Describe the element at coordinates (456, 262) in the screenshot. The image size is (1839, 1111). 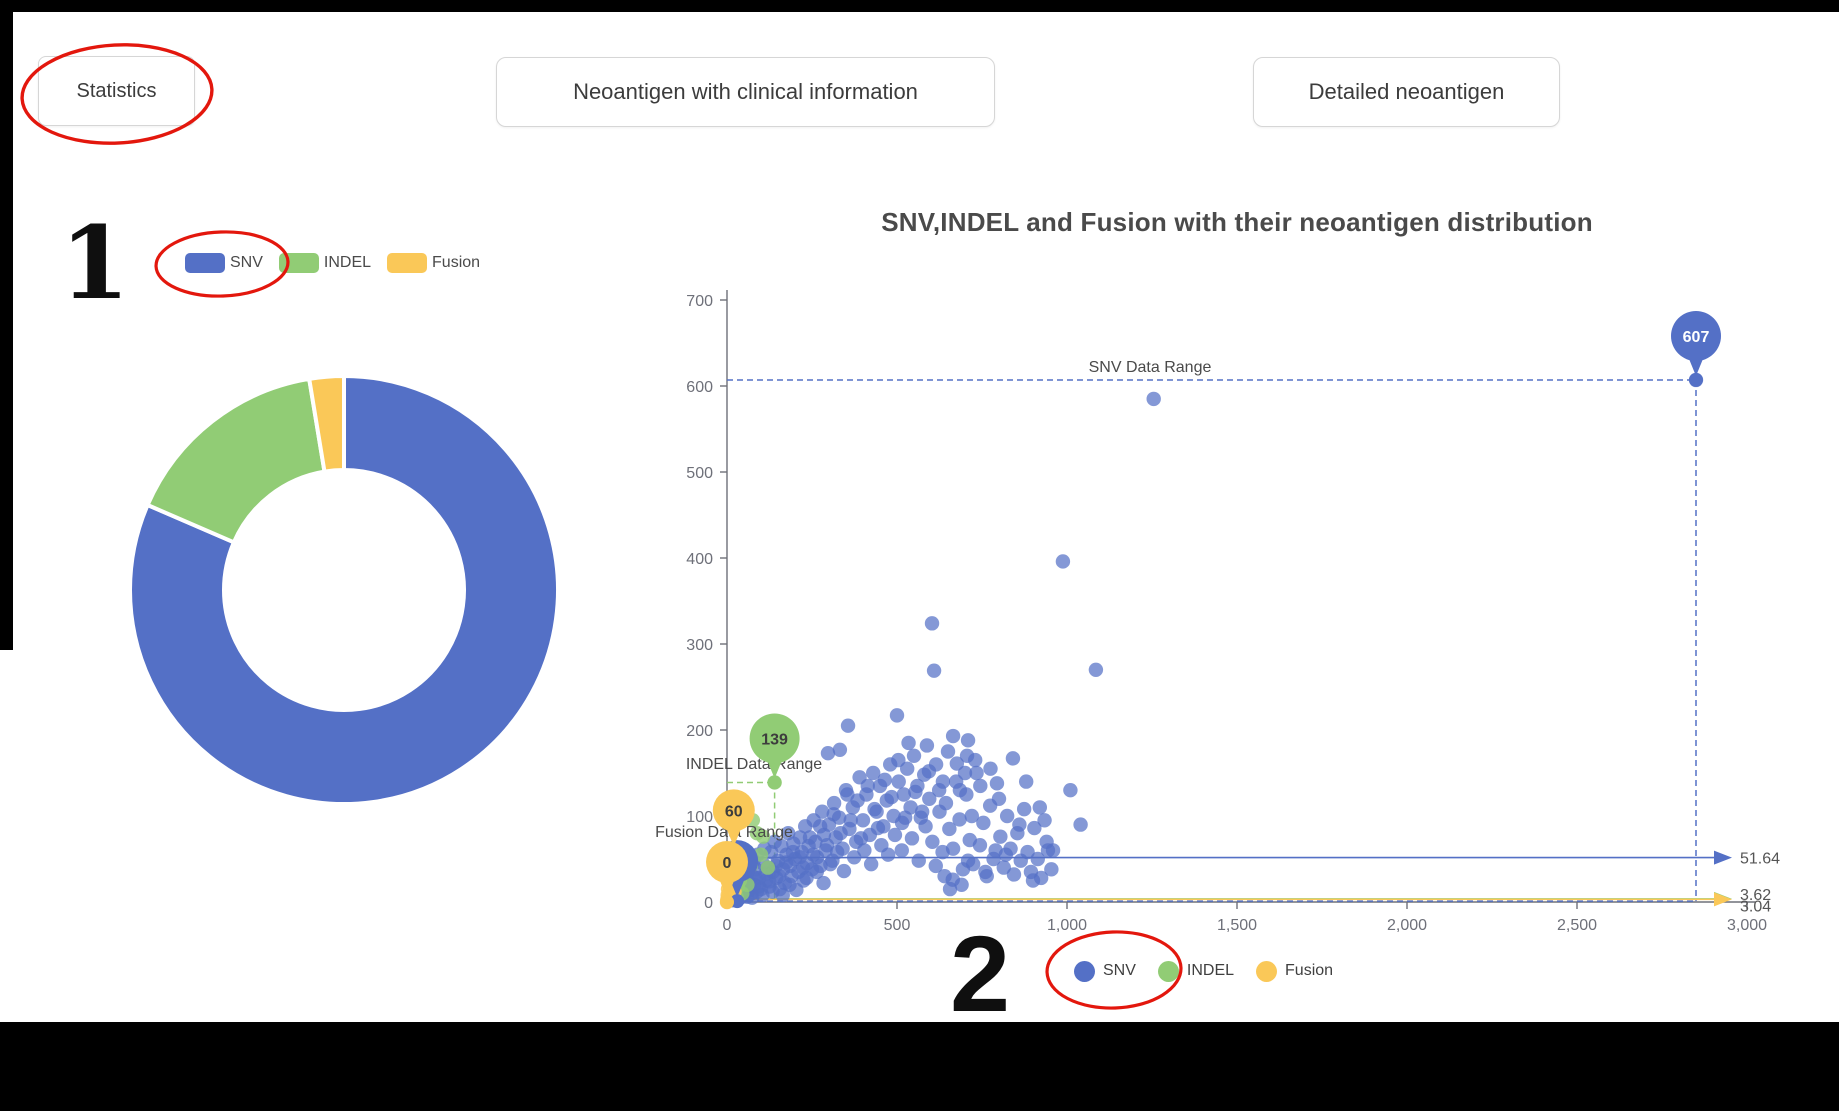
I see `pie-legend-label-fusion: Fusion` at that location.